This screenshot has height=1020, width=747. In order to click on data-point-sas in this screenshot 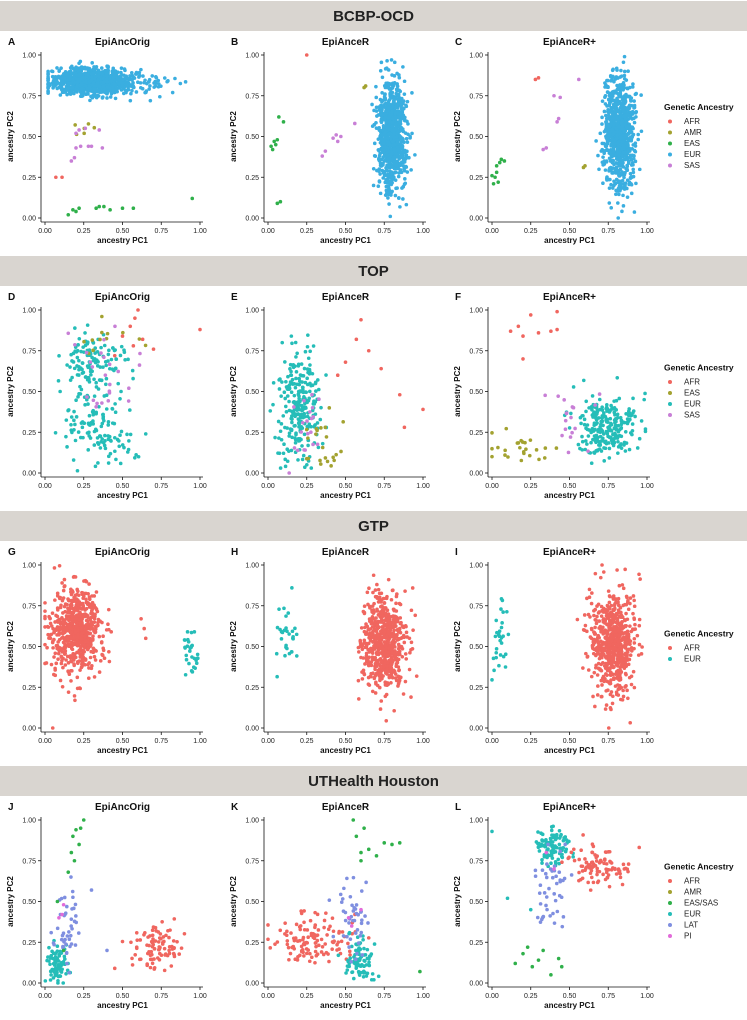, I will do `click(102, 148)`.